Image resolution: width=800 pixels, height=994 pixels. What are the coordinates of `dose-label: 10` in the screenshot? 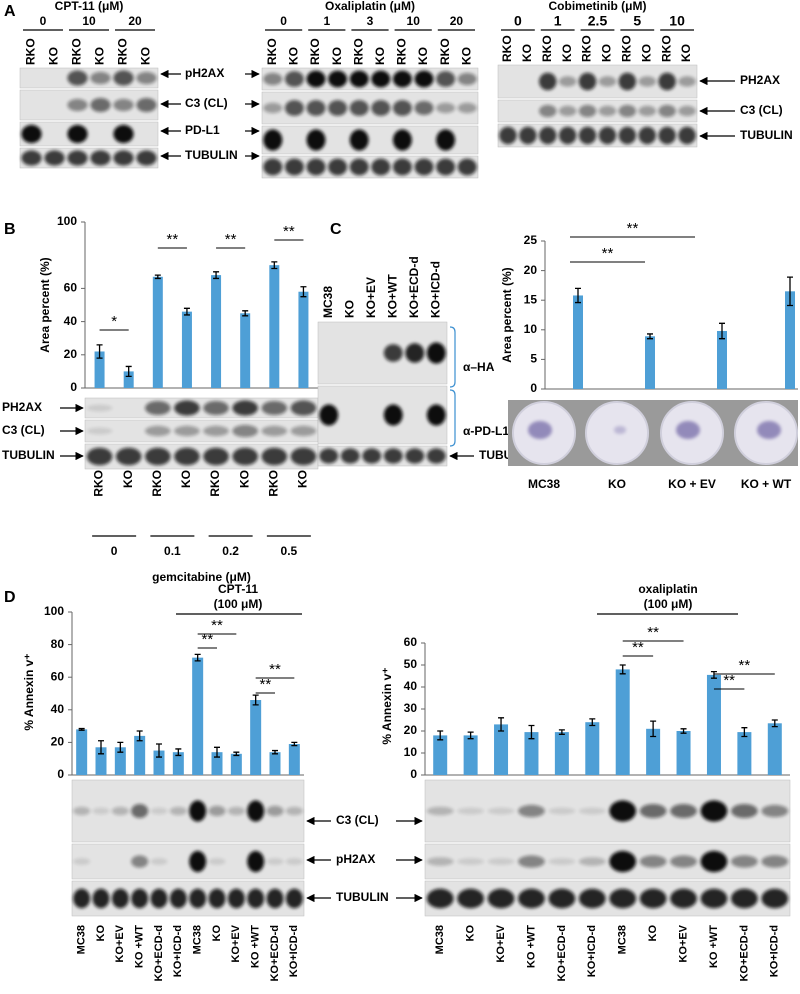 It's located at (677, 21).